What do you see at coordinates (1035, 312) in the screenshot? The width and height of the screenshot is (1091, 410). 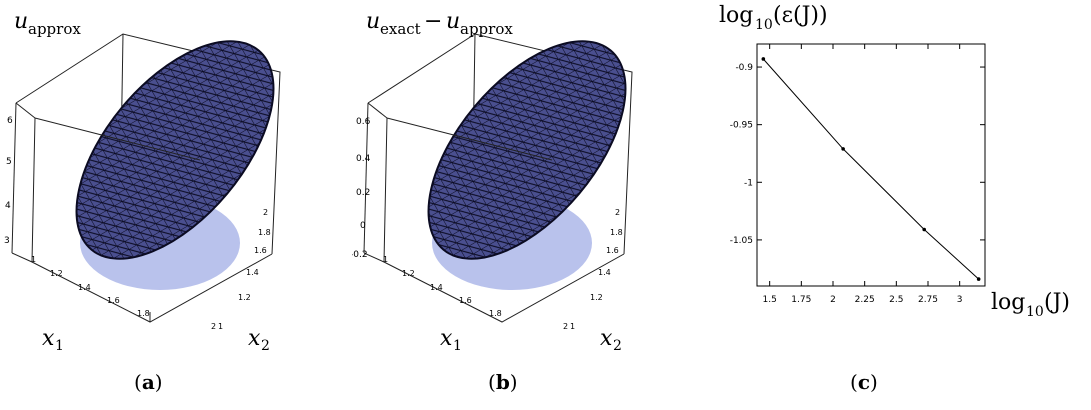 I see `xlabel-c-sub: 10` at bounding box center [1035, 312].